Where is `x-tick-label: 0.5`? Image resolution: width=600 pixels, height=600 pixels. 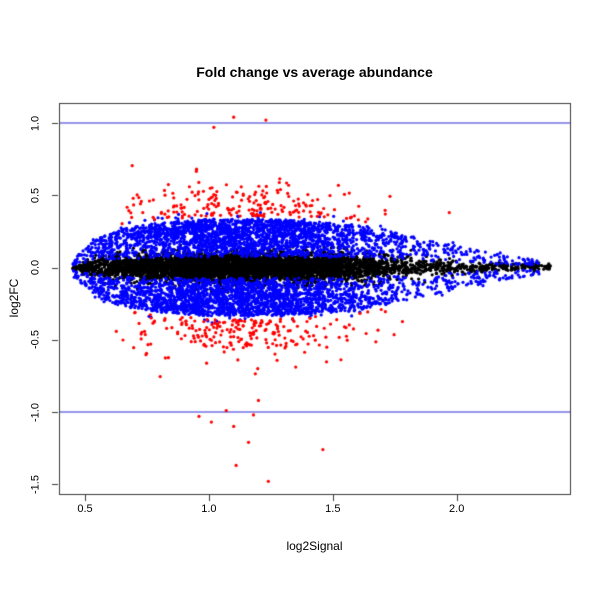
x-tick-label: 0.5 is located at coordinates (85, 509).